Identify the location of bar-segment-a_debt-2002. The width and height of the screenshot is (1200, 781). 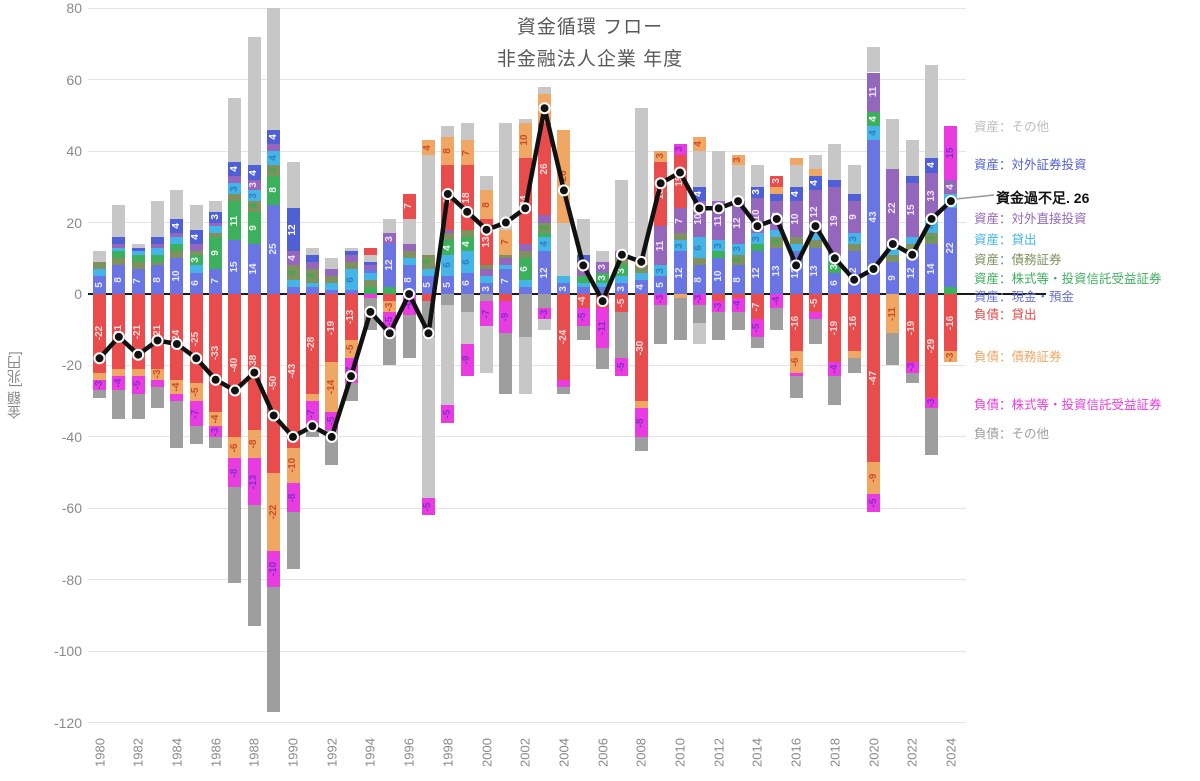
(525, 255).